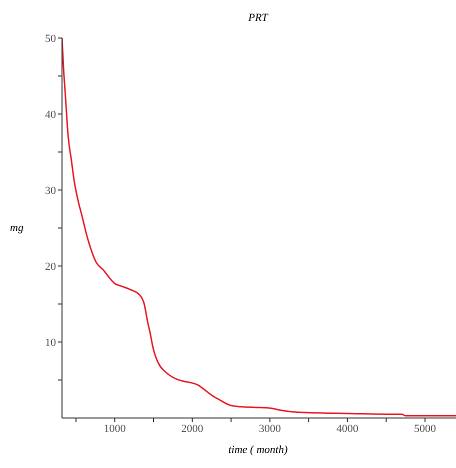 The height and width of the screenshot is (468, 456). I want to click on y-tick-label: 10, so click(50, 342).